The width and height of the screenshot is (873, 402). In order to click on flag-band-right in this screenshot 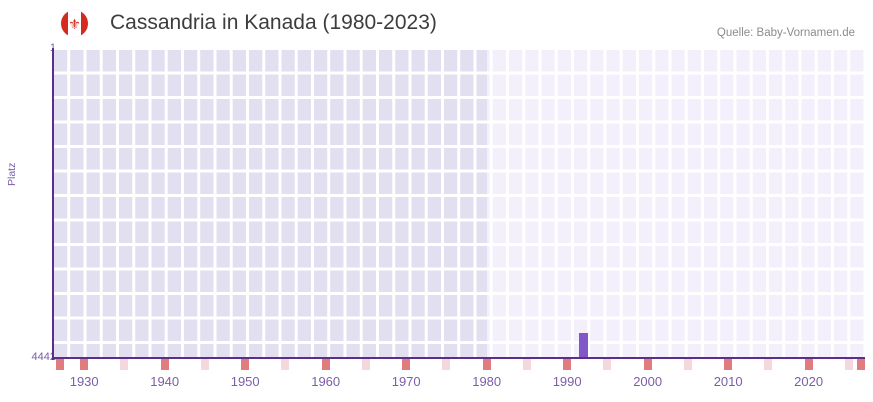, I will do `click(84, 23)`.